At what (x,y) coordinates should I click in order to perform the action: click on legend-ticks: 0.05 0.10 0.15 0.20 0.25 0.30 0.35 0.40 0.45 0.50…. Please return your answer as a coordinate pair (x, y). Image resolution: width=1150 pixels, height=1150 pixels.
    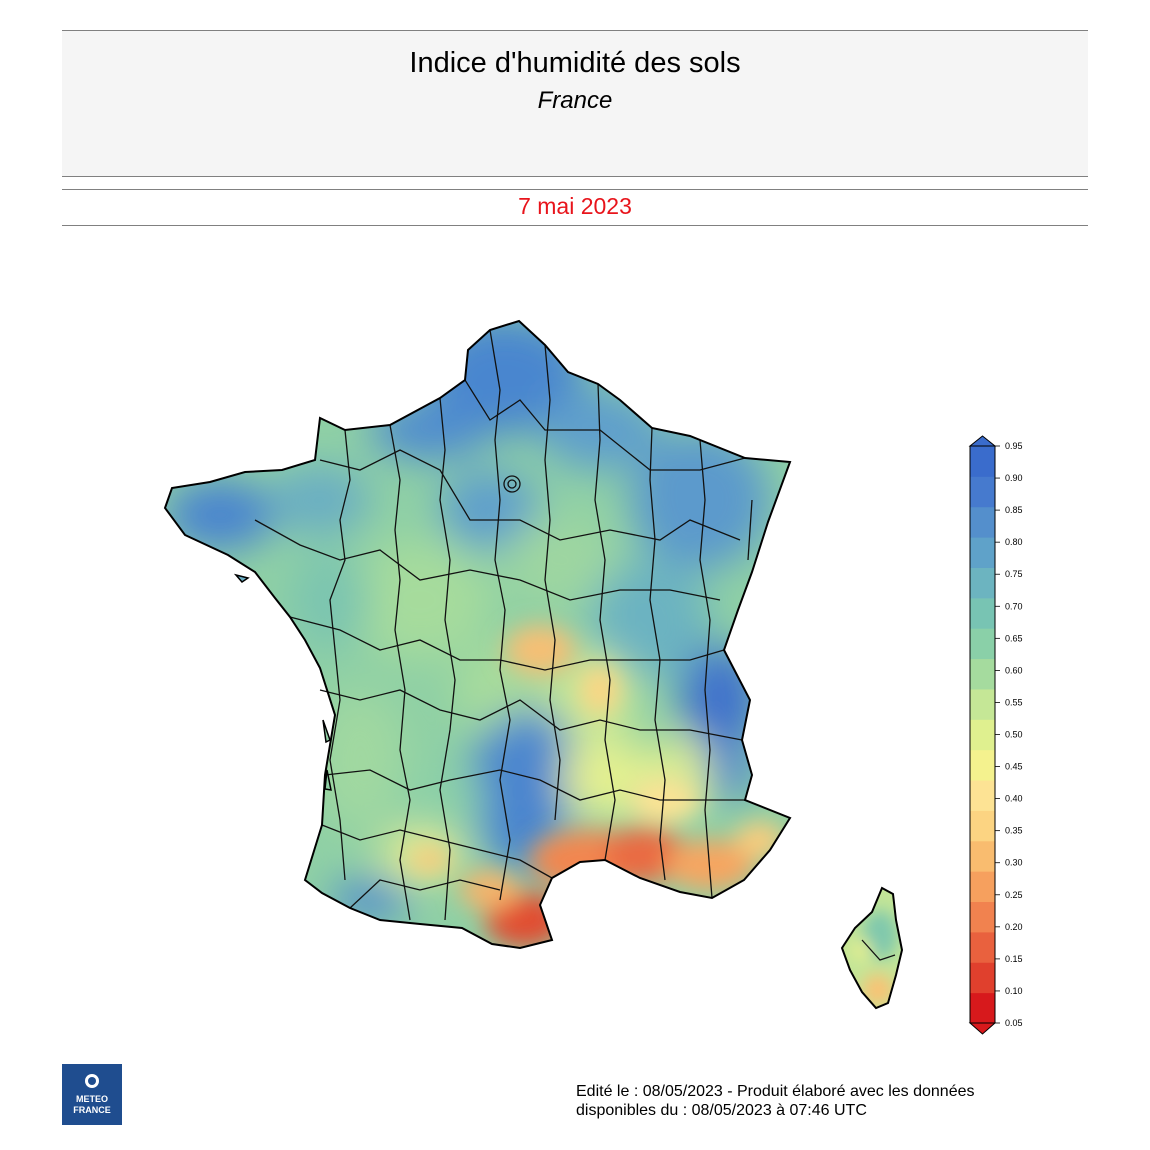
    Looking at the image, I should click on (1009, 734).